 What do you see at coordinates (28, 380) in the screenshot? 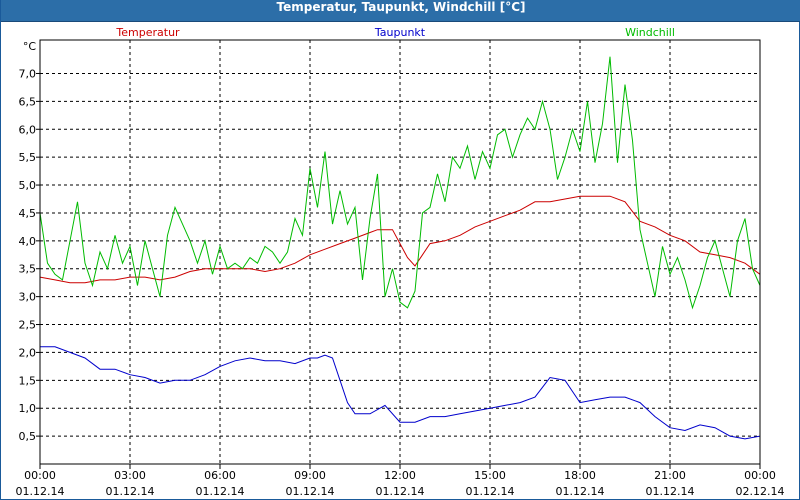
I see `y-tick-label: 1,5` at bounding box center [28, 380].